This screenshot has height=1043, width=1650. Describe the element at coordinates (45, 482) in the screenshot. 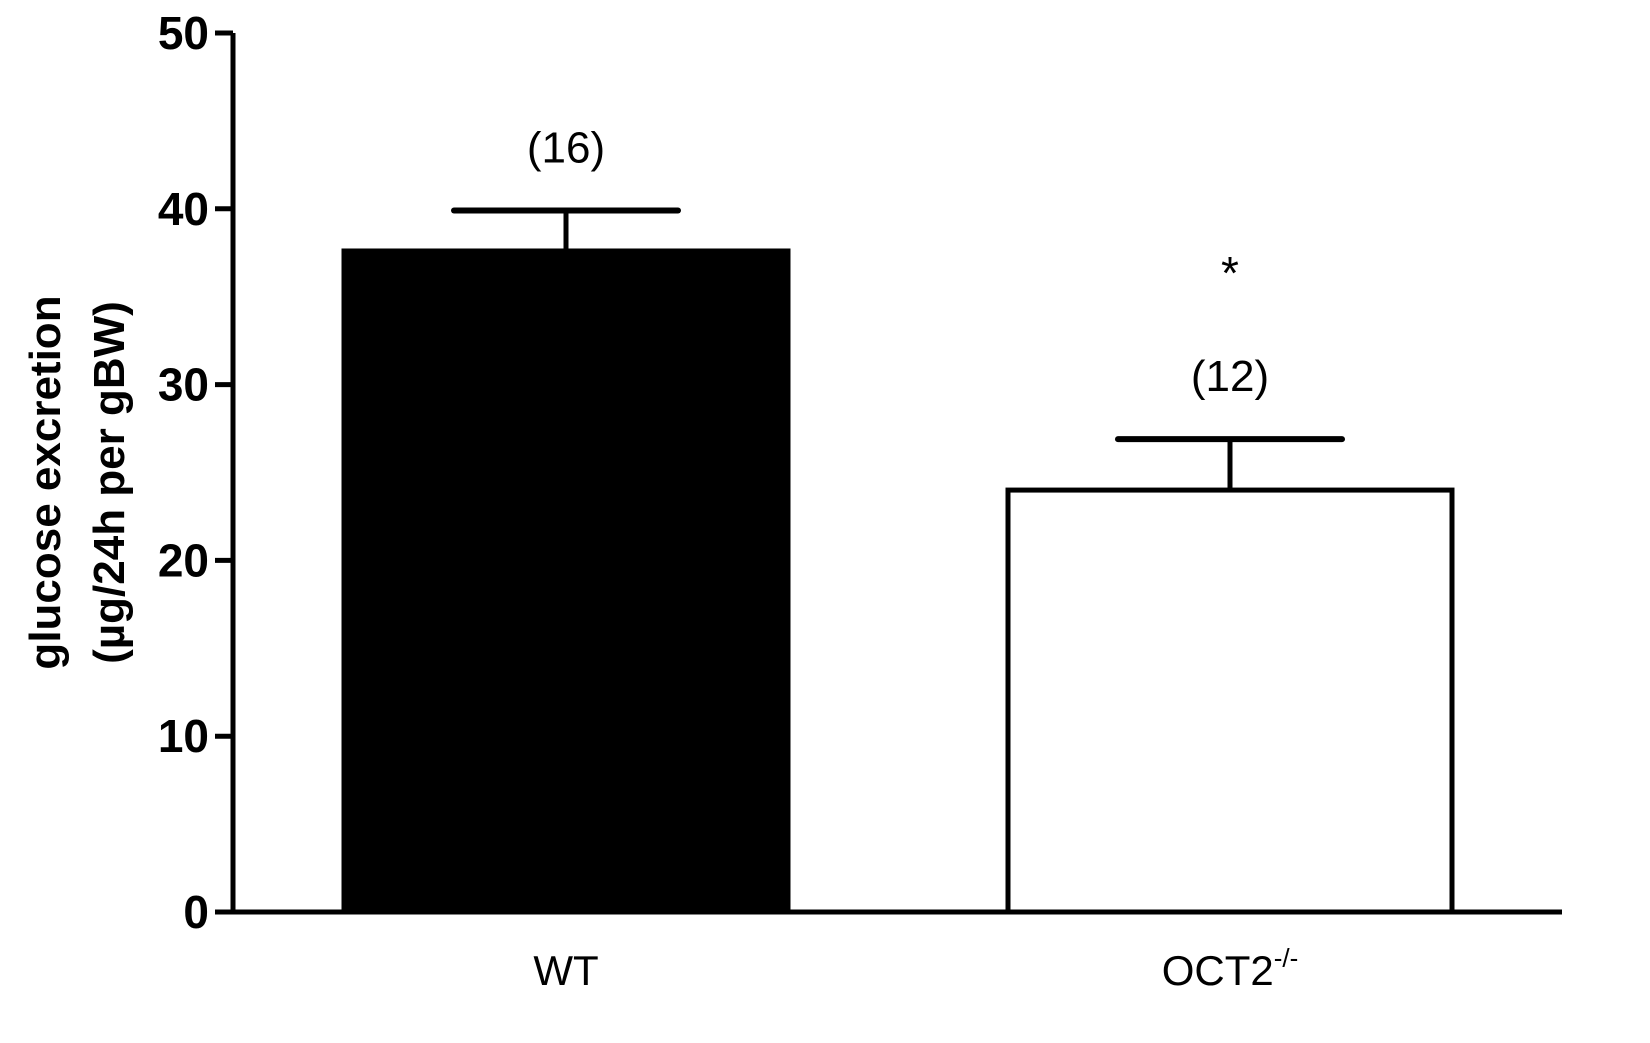

I see `y-axis-label-line-0: glucose excretion` at that location.